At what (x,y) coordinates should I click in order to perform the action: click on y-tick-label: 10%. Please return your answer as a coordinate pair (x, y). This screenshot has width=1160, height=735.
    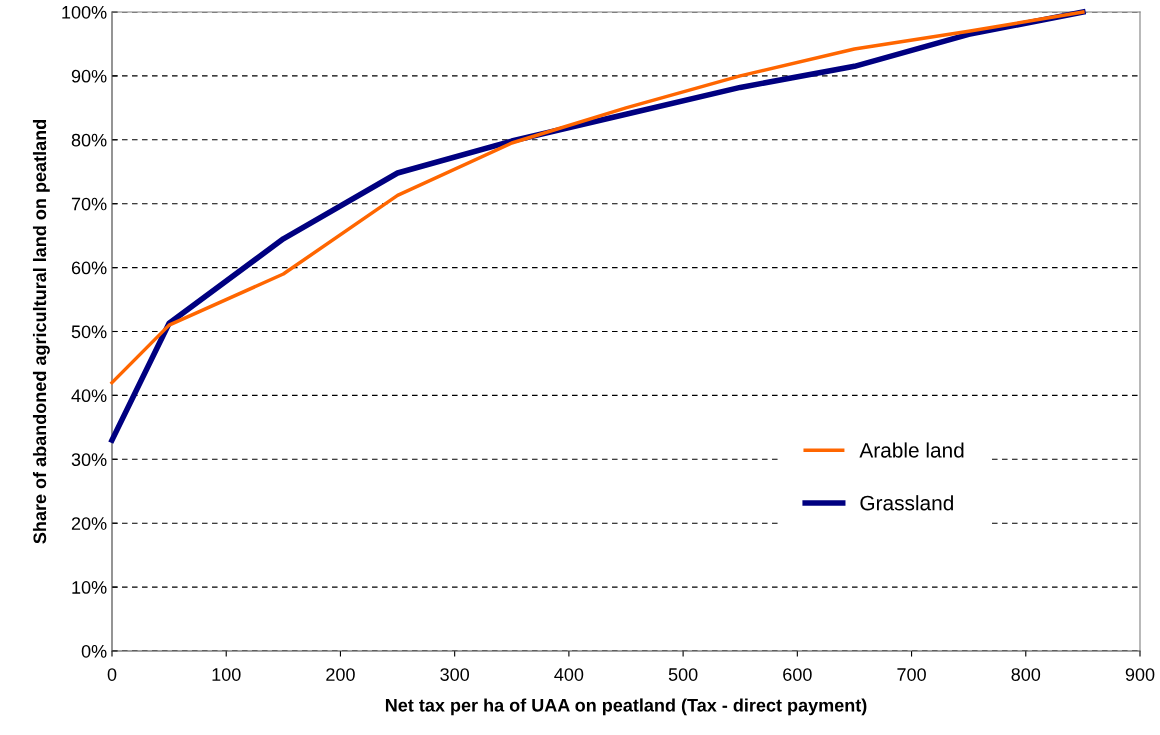
    Looking at the image, I should click on (89, 587).